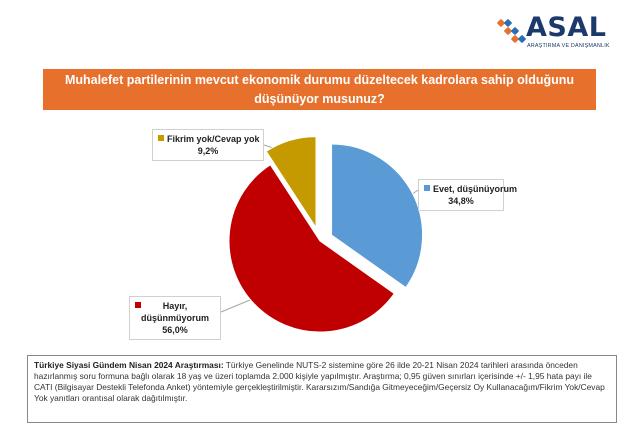  I want to click on label-hayir-name-2: düşünmüyorum, so click(174, 318).